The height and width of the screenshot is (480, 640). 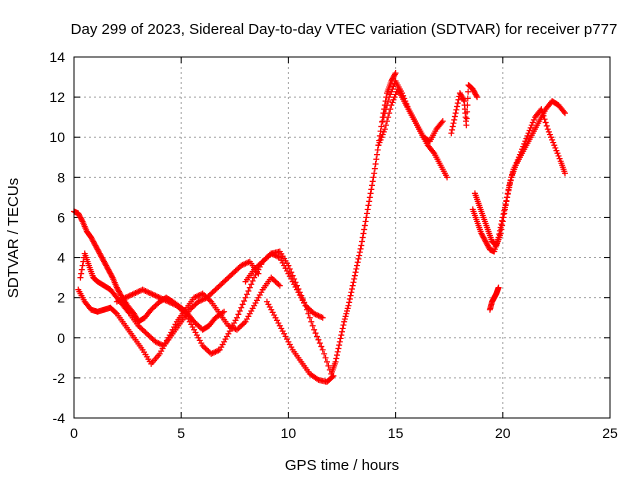 What do you see at coordinates (74, 433) in the screenshot?
I see `x-tick-label: 0` at bounding box center [74, 433].